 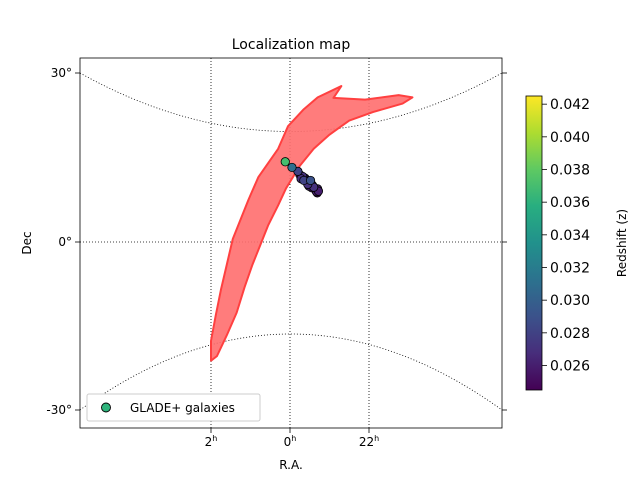 I want to click on colorbar-tick-label: 0.042, so click(x=570, y=105).